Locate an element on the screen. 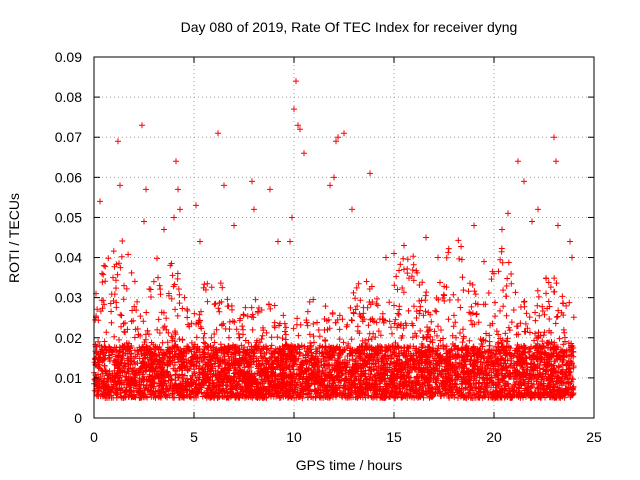  y-tick-label: 0 is located at coordinates (78, 418).